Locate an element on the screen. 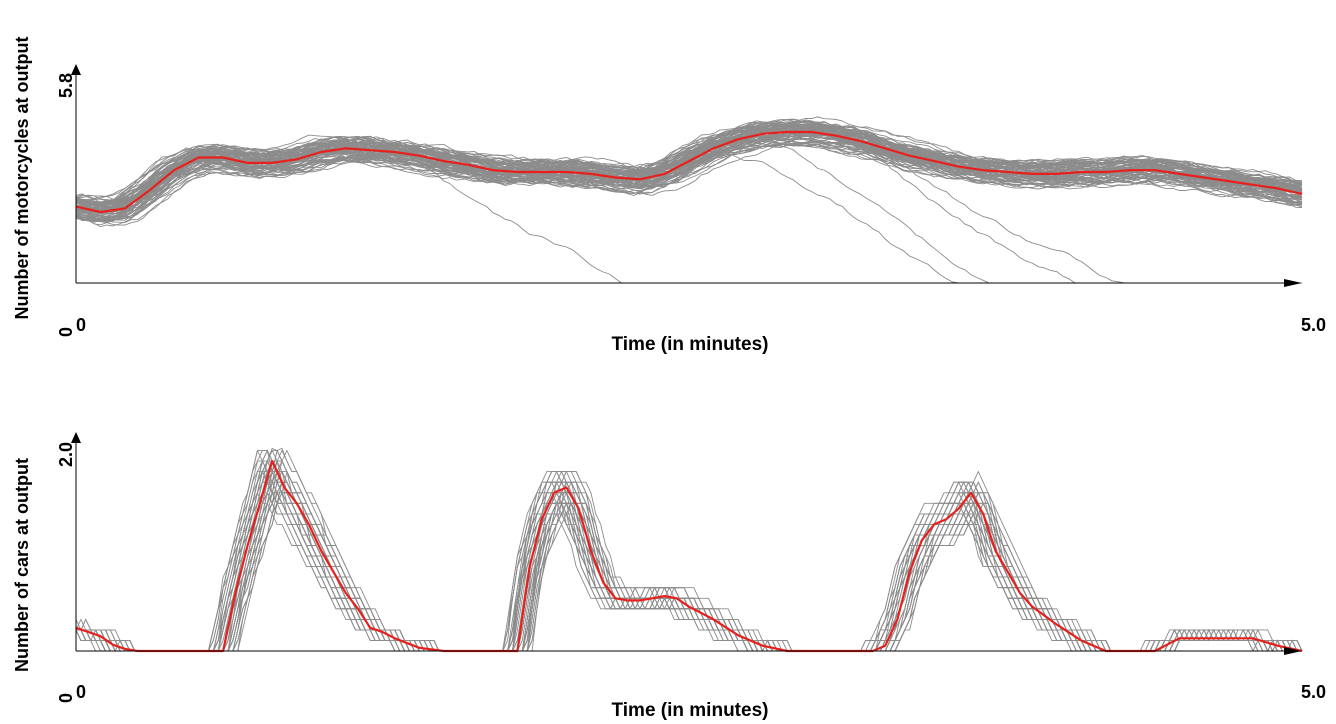 The width and height of the screenshot is (1336, 724). cars-x-tick-min: 0 is located at coordinates (81, 692).